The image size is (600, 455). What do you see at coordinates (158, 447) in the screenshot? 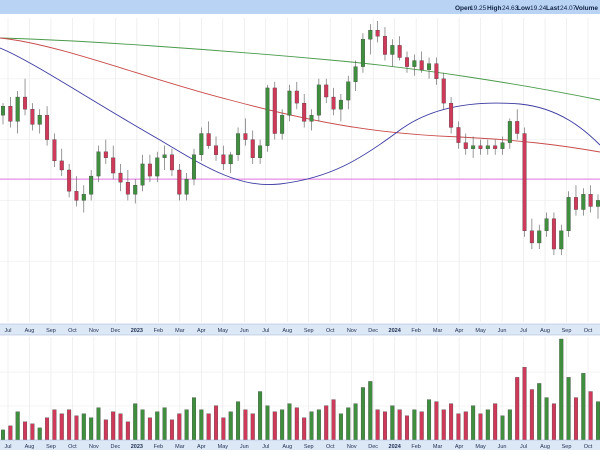
I see `x-tick-label: Feb` at bounding box center [158, 447].